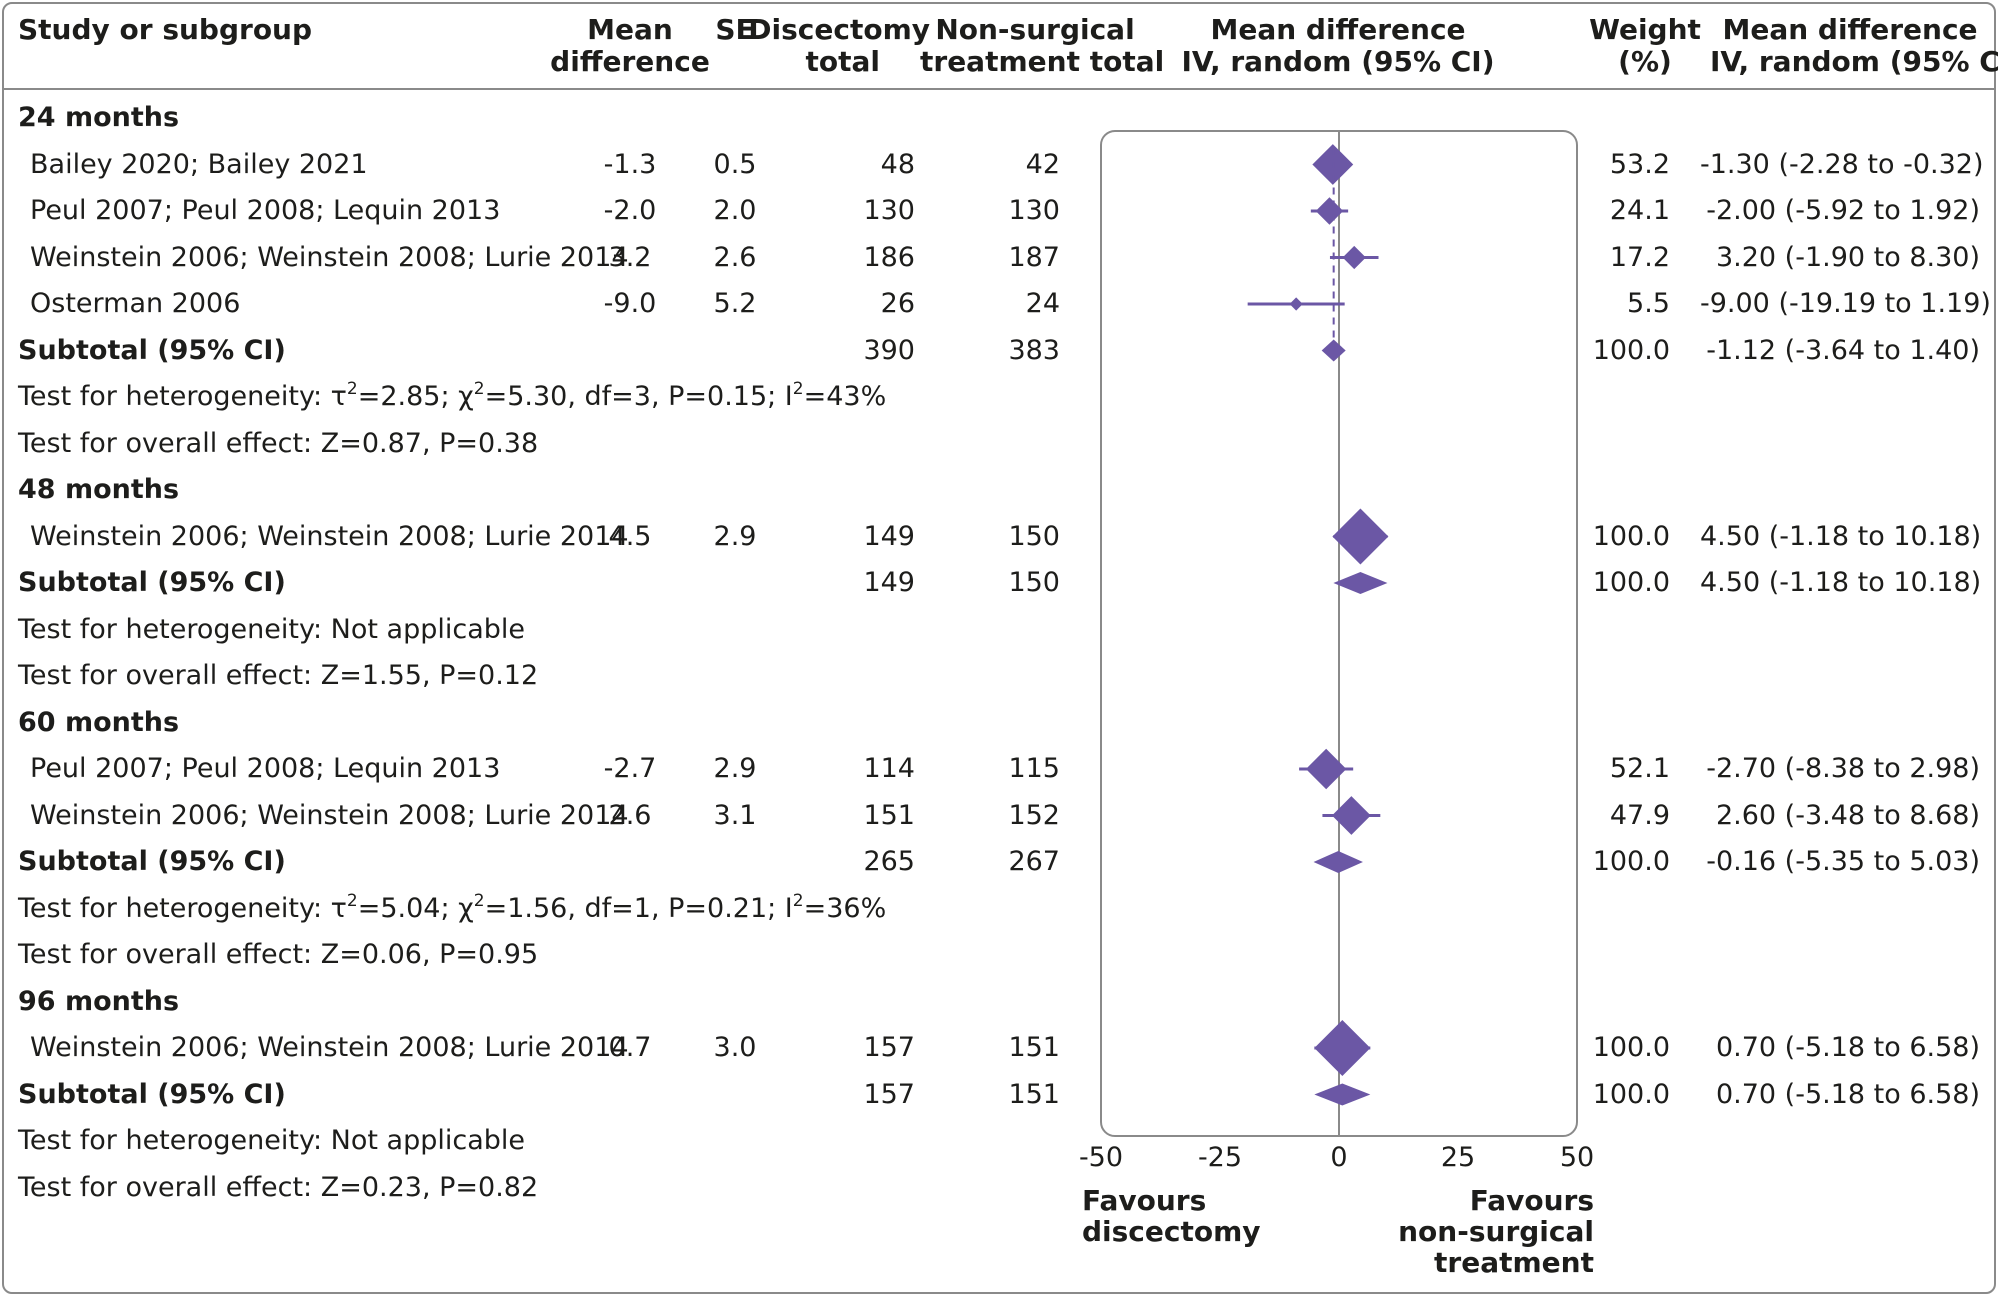 This screenshot has width=2000, height=1298. I want to click on header-nonsurgical-line2: treatment total, so click(1042, 61).